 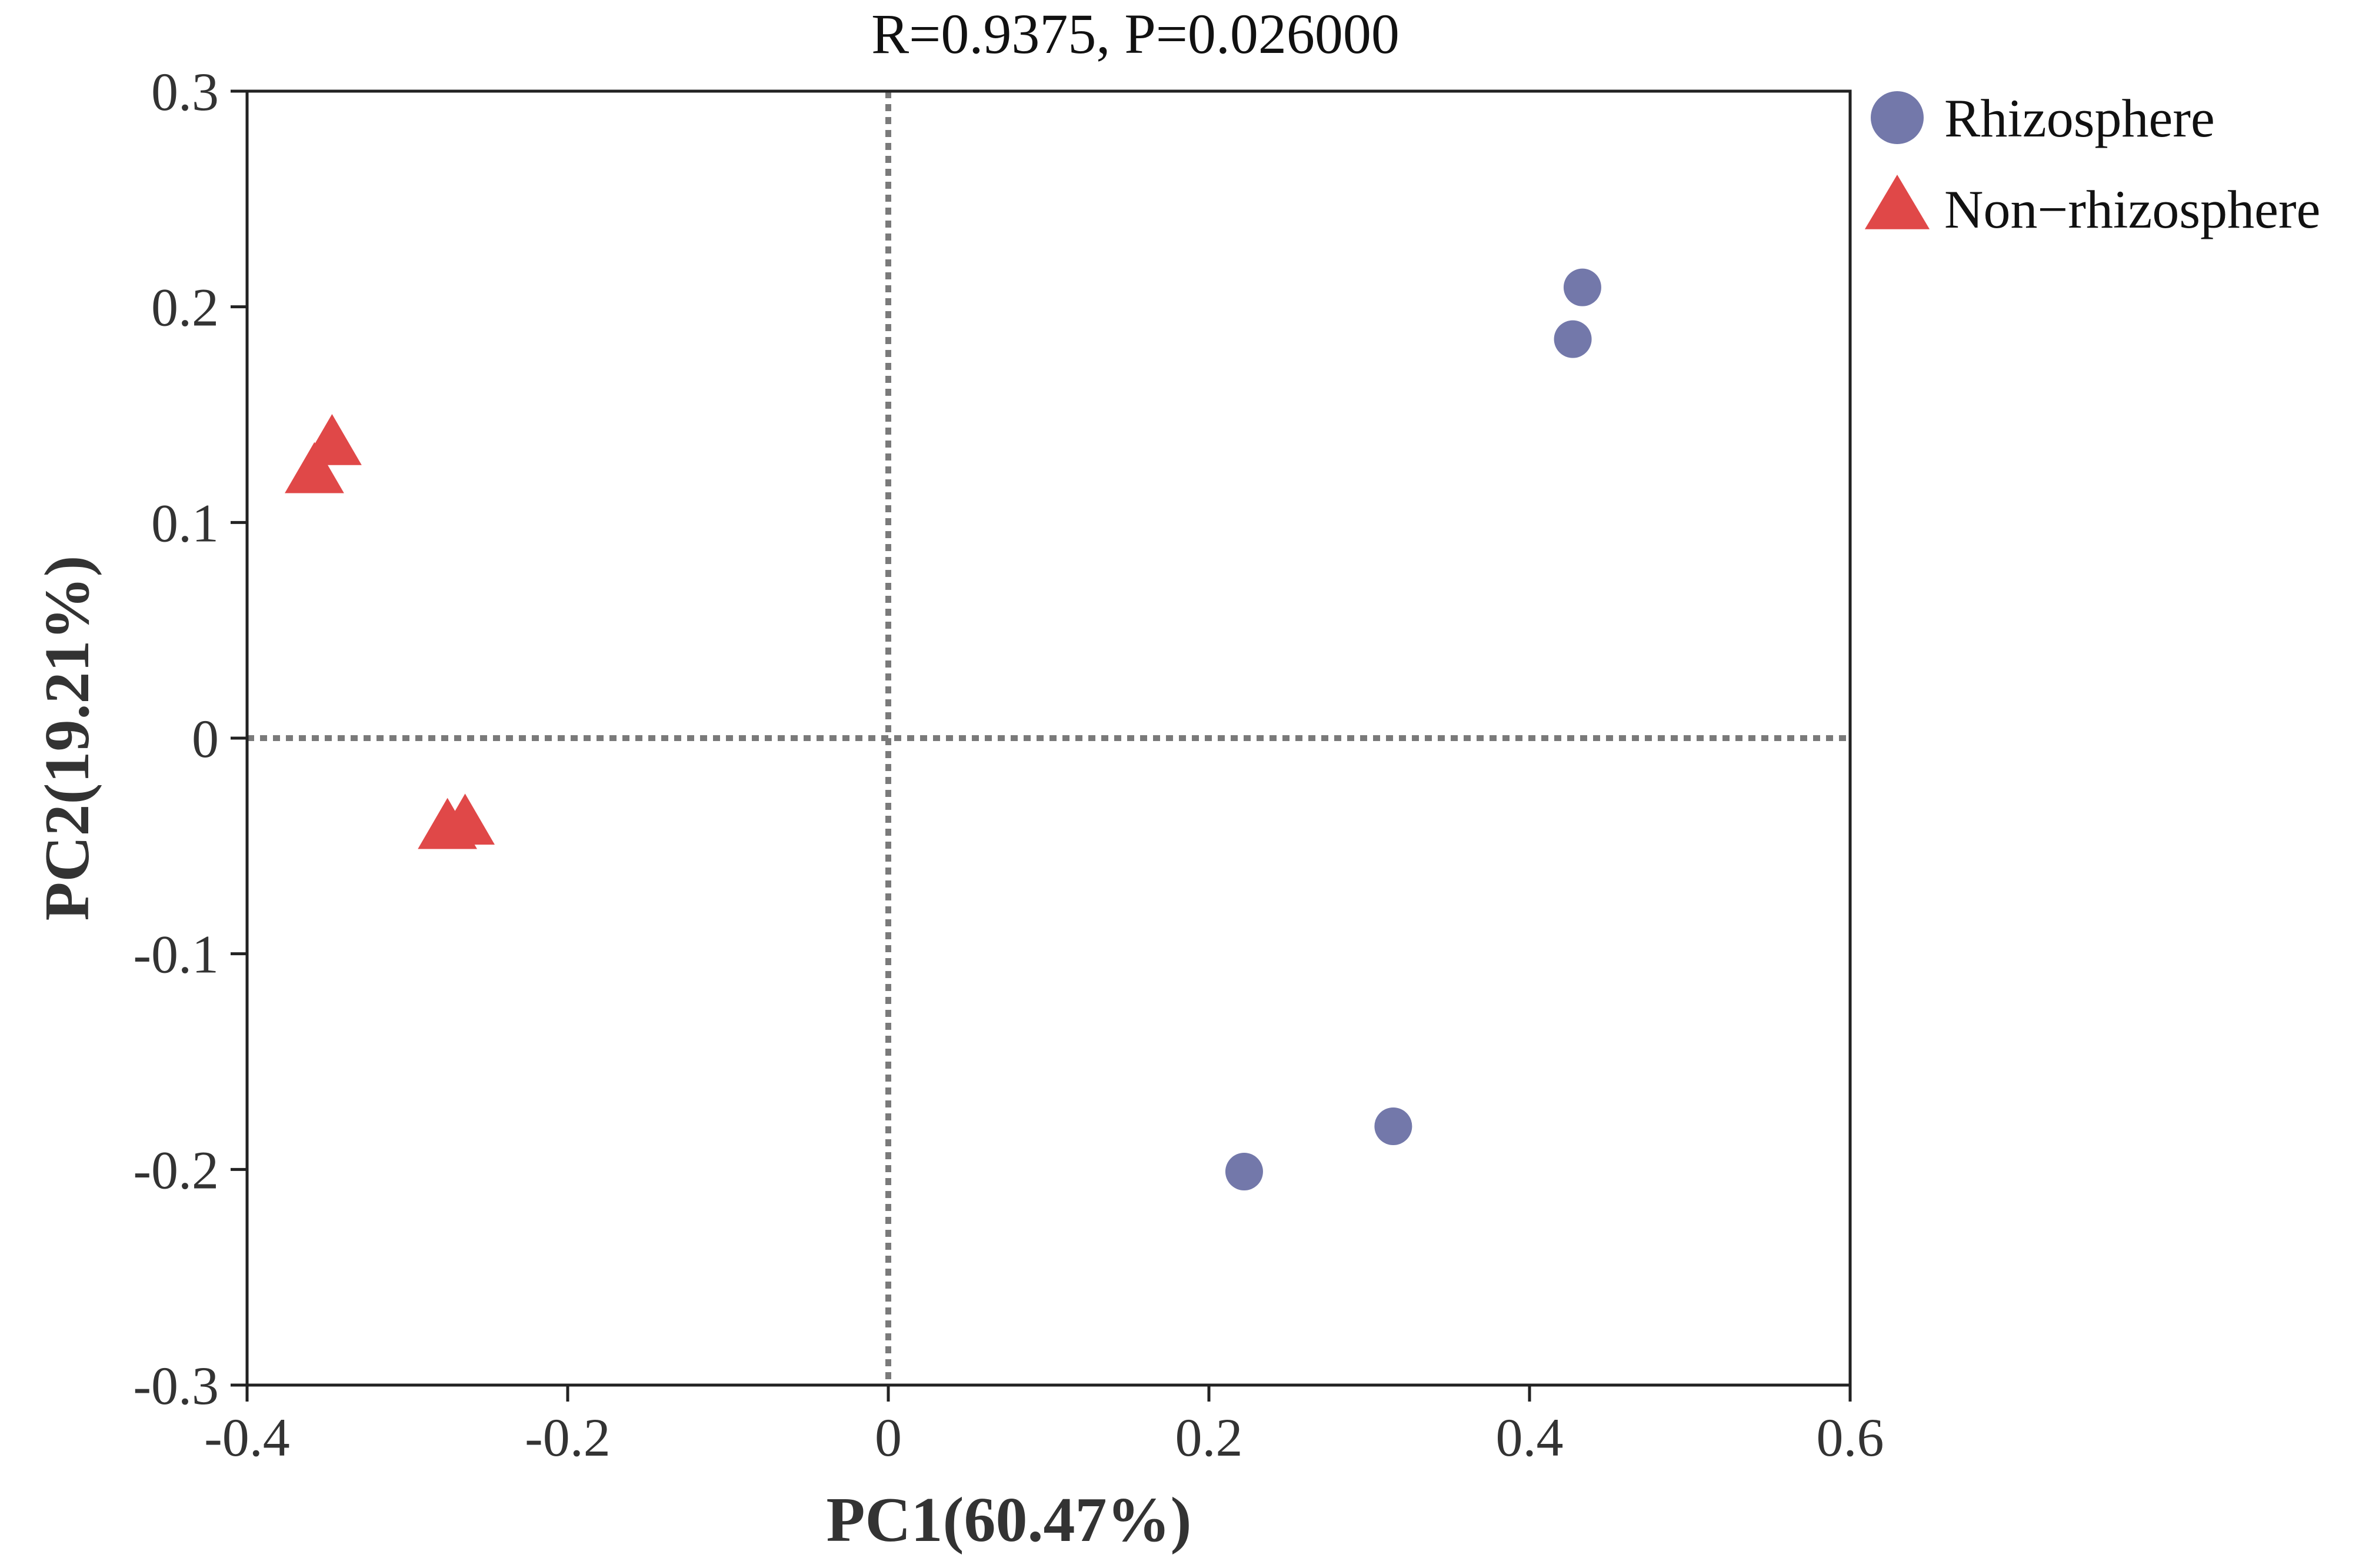 I want to click on legend-marker-circle, so click(x=1897, y=117).